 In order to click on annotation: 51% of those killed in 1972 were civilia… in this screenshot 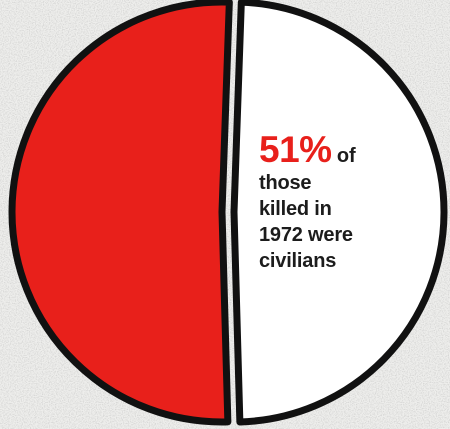, I will do `click(344, 202)`.